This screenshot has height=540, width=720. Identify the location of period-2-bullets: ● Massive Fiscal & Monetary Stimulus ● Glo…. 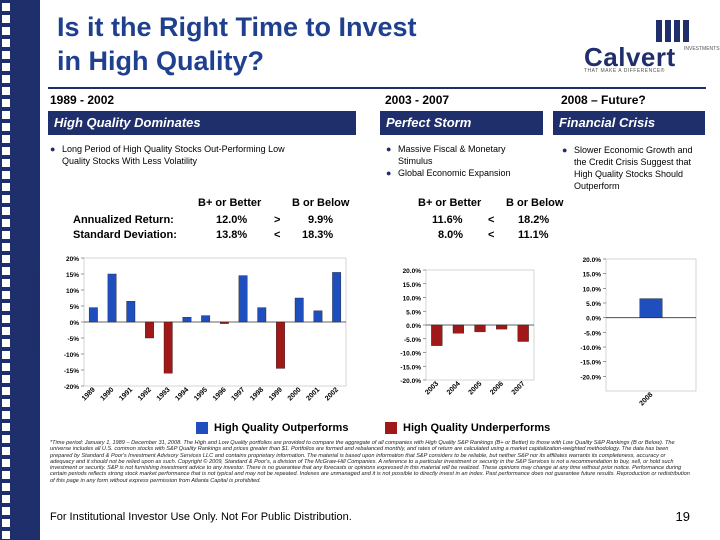
(456, 161).